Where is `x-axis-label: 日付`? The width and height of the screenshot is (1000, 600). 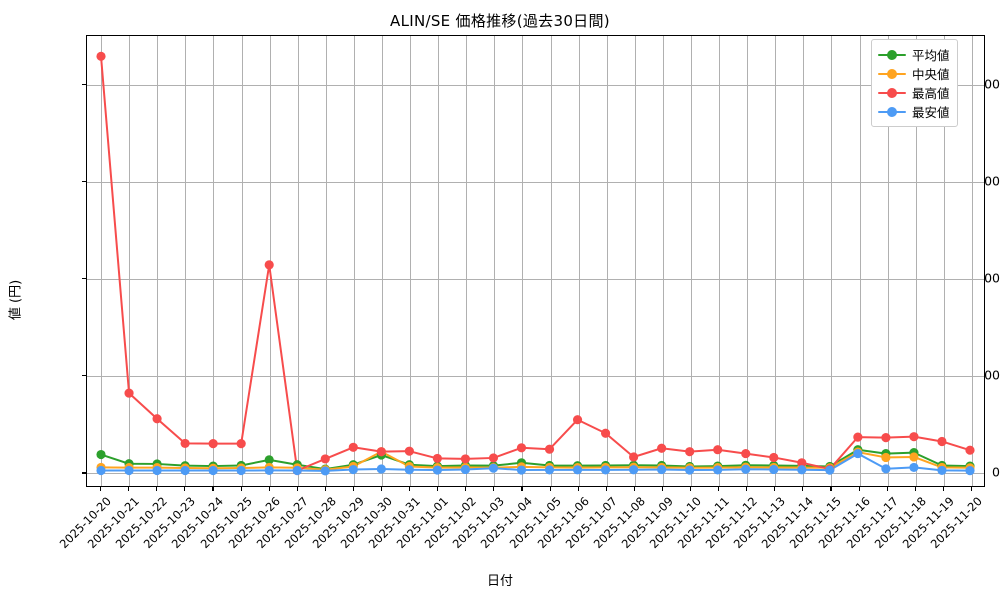 x-axis-label: 日付 is located at coordinates (499, 581).